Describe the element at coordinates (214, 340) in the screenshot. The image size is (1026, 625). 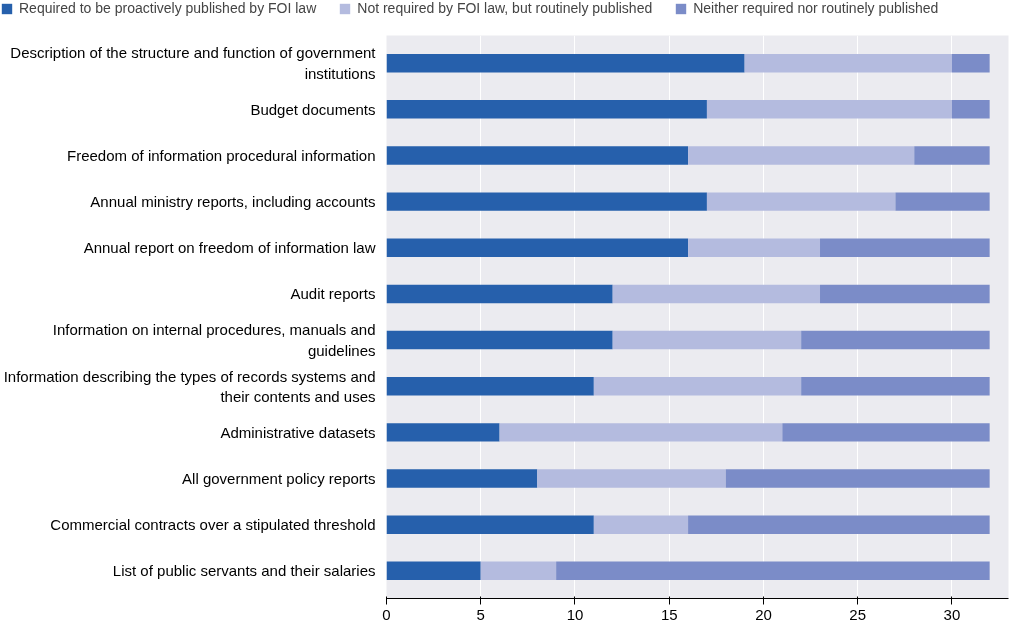
I see `y-tick-label: Information on internal procedures, manuals and guidelines` at that location.